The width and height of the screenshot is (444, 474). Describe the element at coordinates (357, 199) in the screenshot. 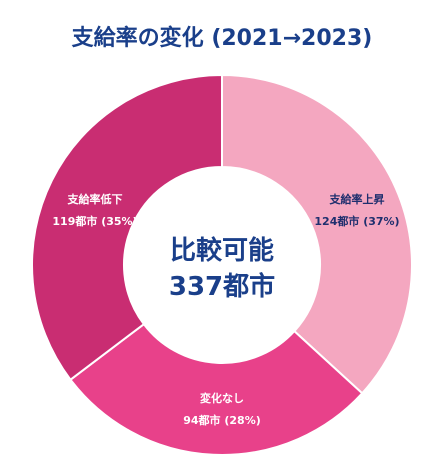

I see `slice-label-0: 支給率上昇` at that location.